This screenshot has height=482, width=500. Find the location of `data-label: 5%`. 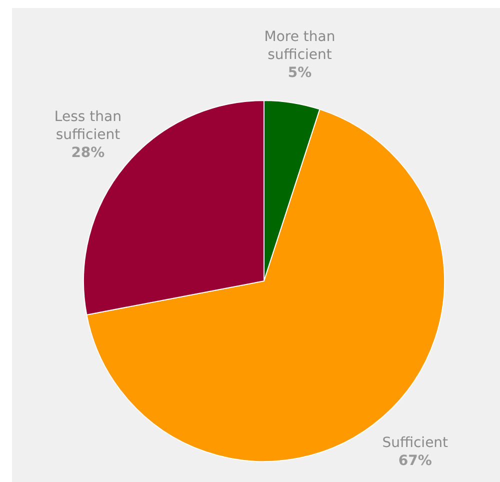

data-label: 5% is located at coordinates (300, 72).